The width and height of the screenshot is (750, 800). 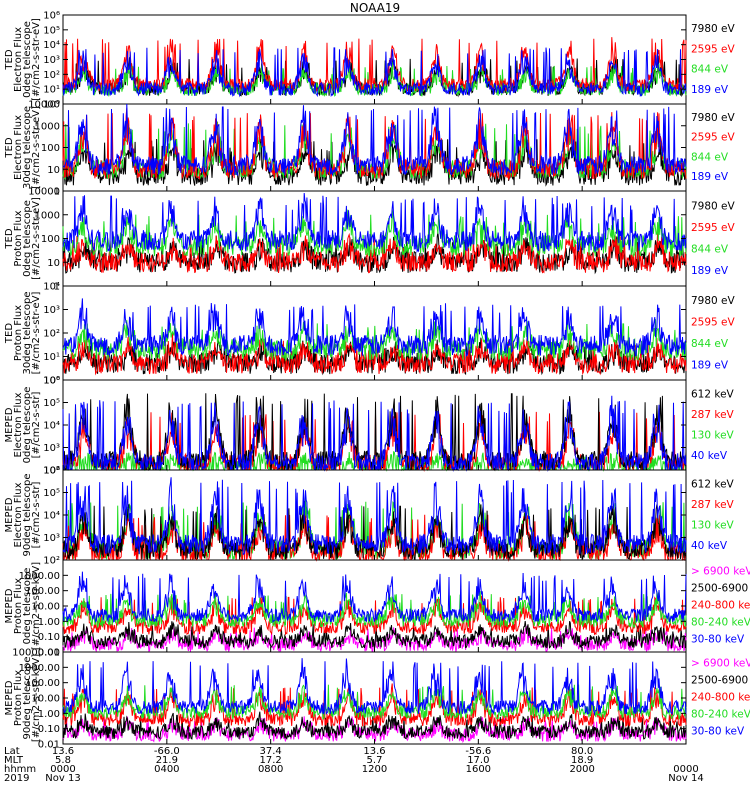 What do you see at coordinates (39, 576) in the screenshot?
I see `ytick-label-6-5: 1000.00` at bounding box center [39, 576].